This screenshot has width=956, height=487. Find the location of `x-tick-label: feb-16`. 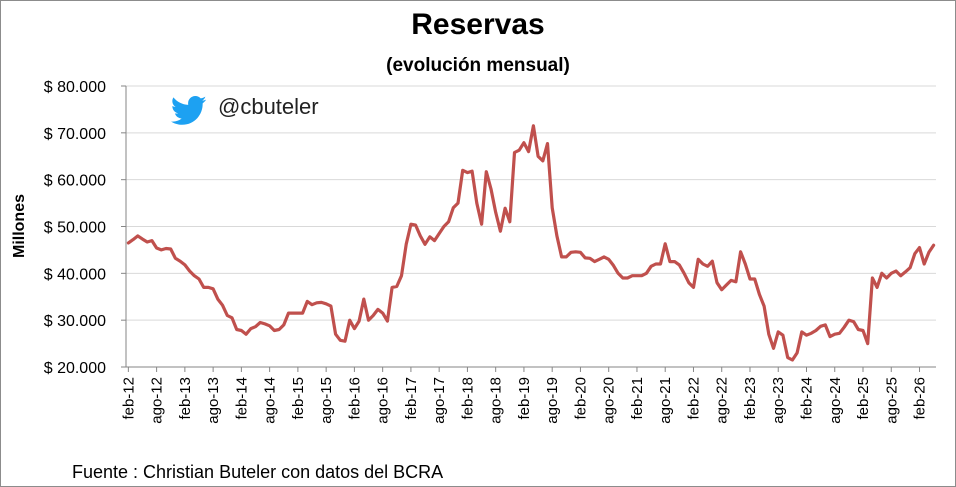

x-tick-label: feb-16 is located at coordinates (354, 398).